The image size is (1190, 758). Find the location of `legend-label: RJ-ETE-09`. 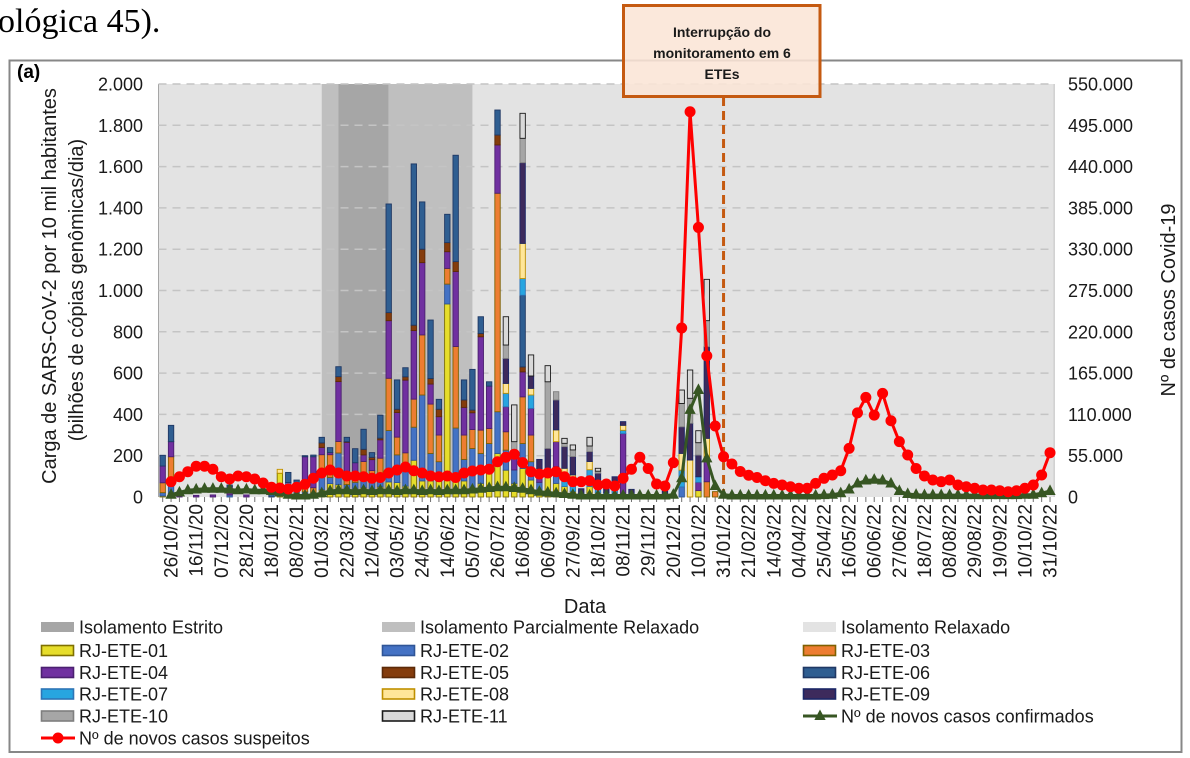

legend-label: RJ-ETE-09 is located at coordinates (885, 695).